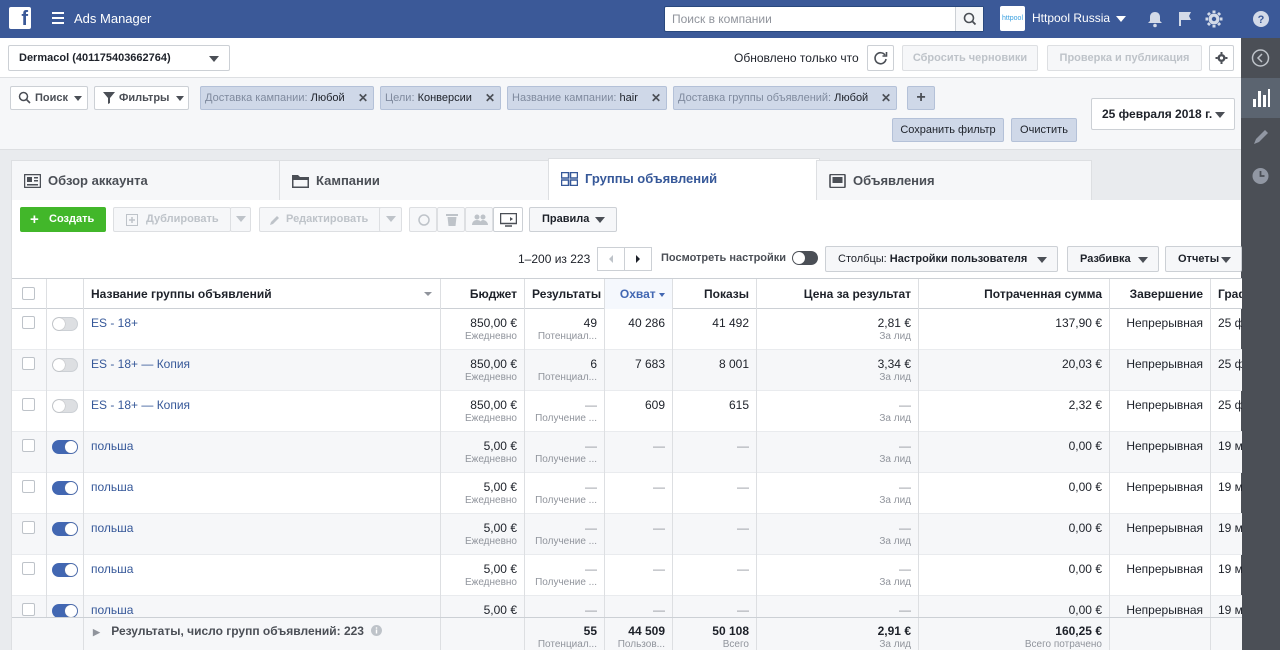 This screenshot has width=1280, height=650. Describe the element at coordinates (483, 294) in the screenshot. I see `col-header-budget: Бюджет` at that location.